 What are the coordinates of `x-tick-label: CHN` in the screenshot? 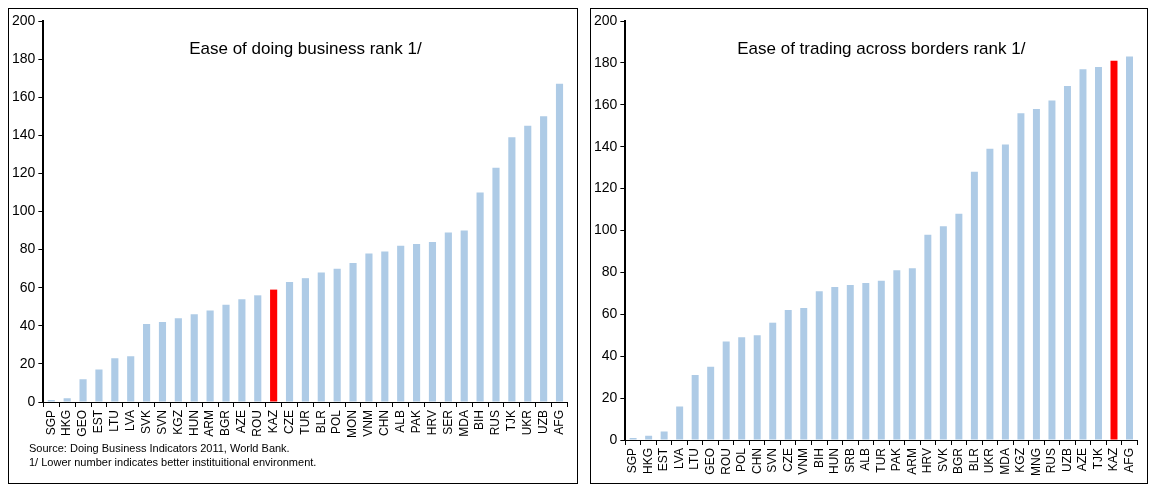 It's located at (756, 461).